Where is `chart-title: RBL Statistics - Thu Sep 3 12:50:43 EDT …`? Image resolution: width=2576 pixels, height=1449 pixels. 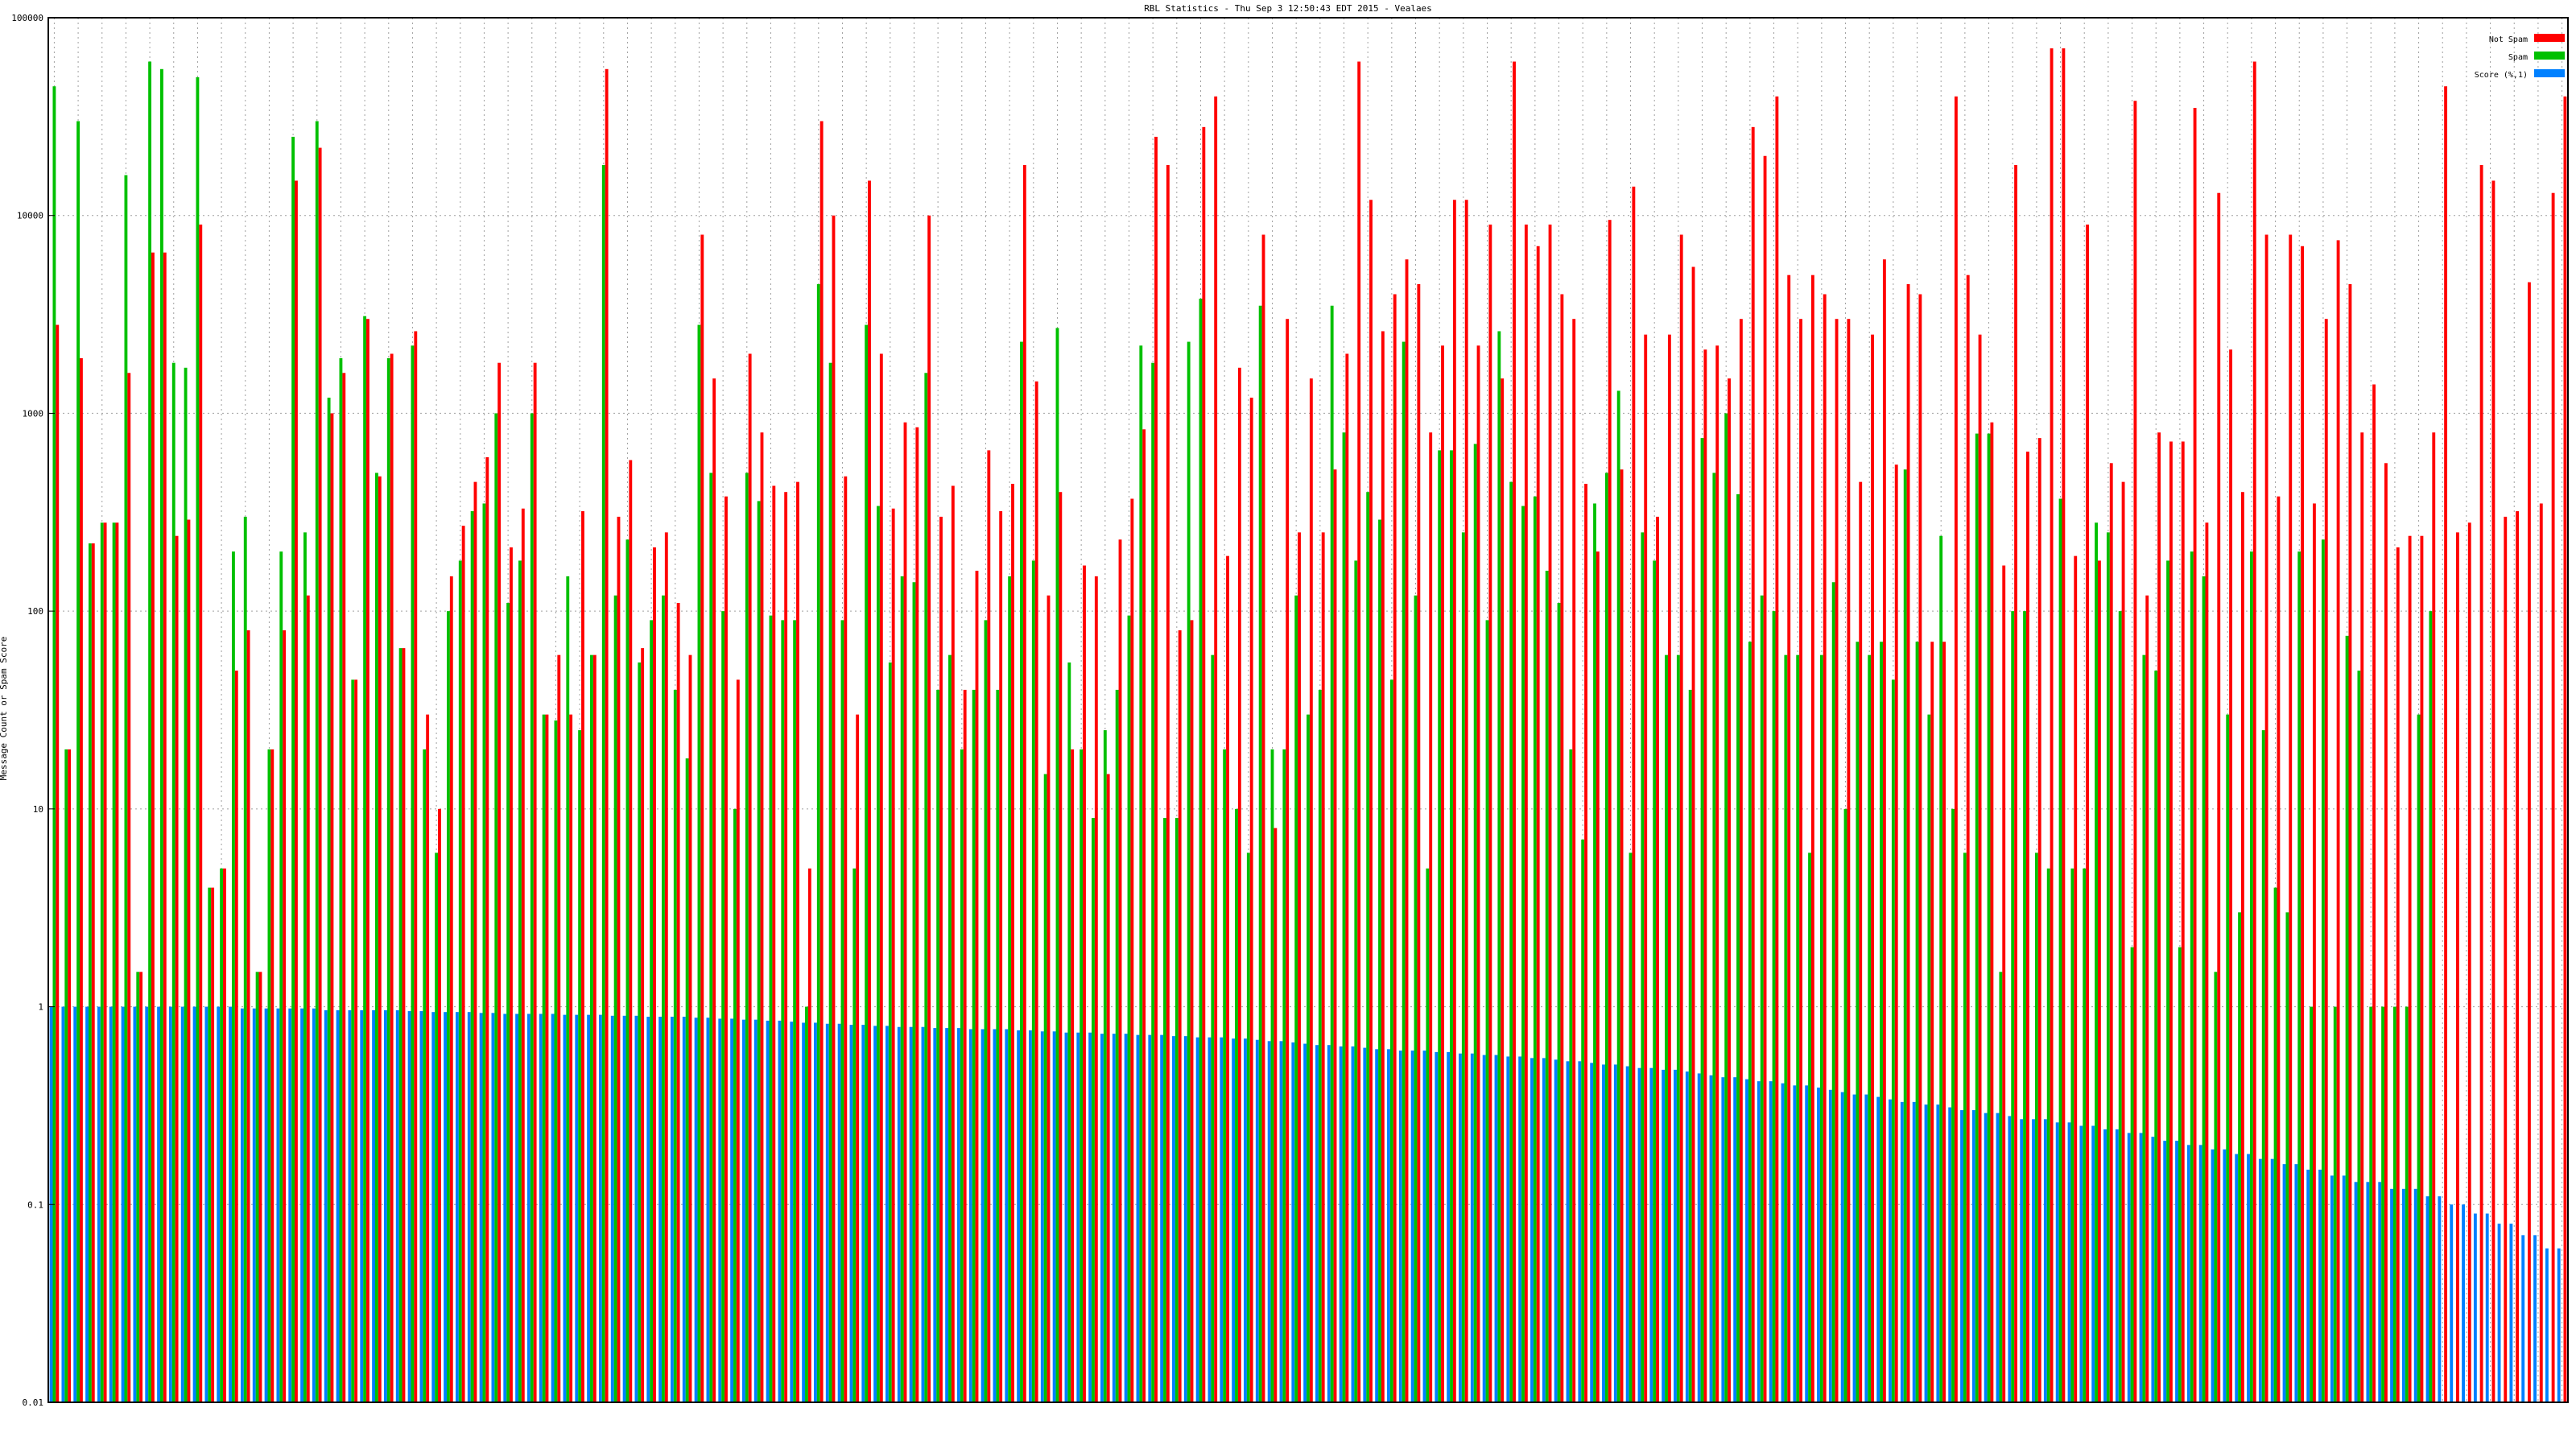
chart-title: RBL Statistics - Thu Sep 3 12:50:43 EDT … is located at coordinates (1288, 8).